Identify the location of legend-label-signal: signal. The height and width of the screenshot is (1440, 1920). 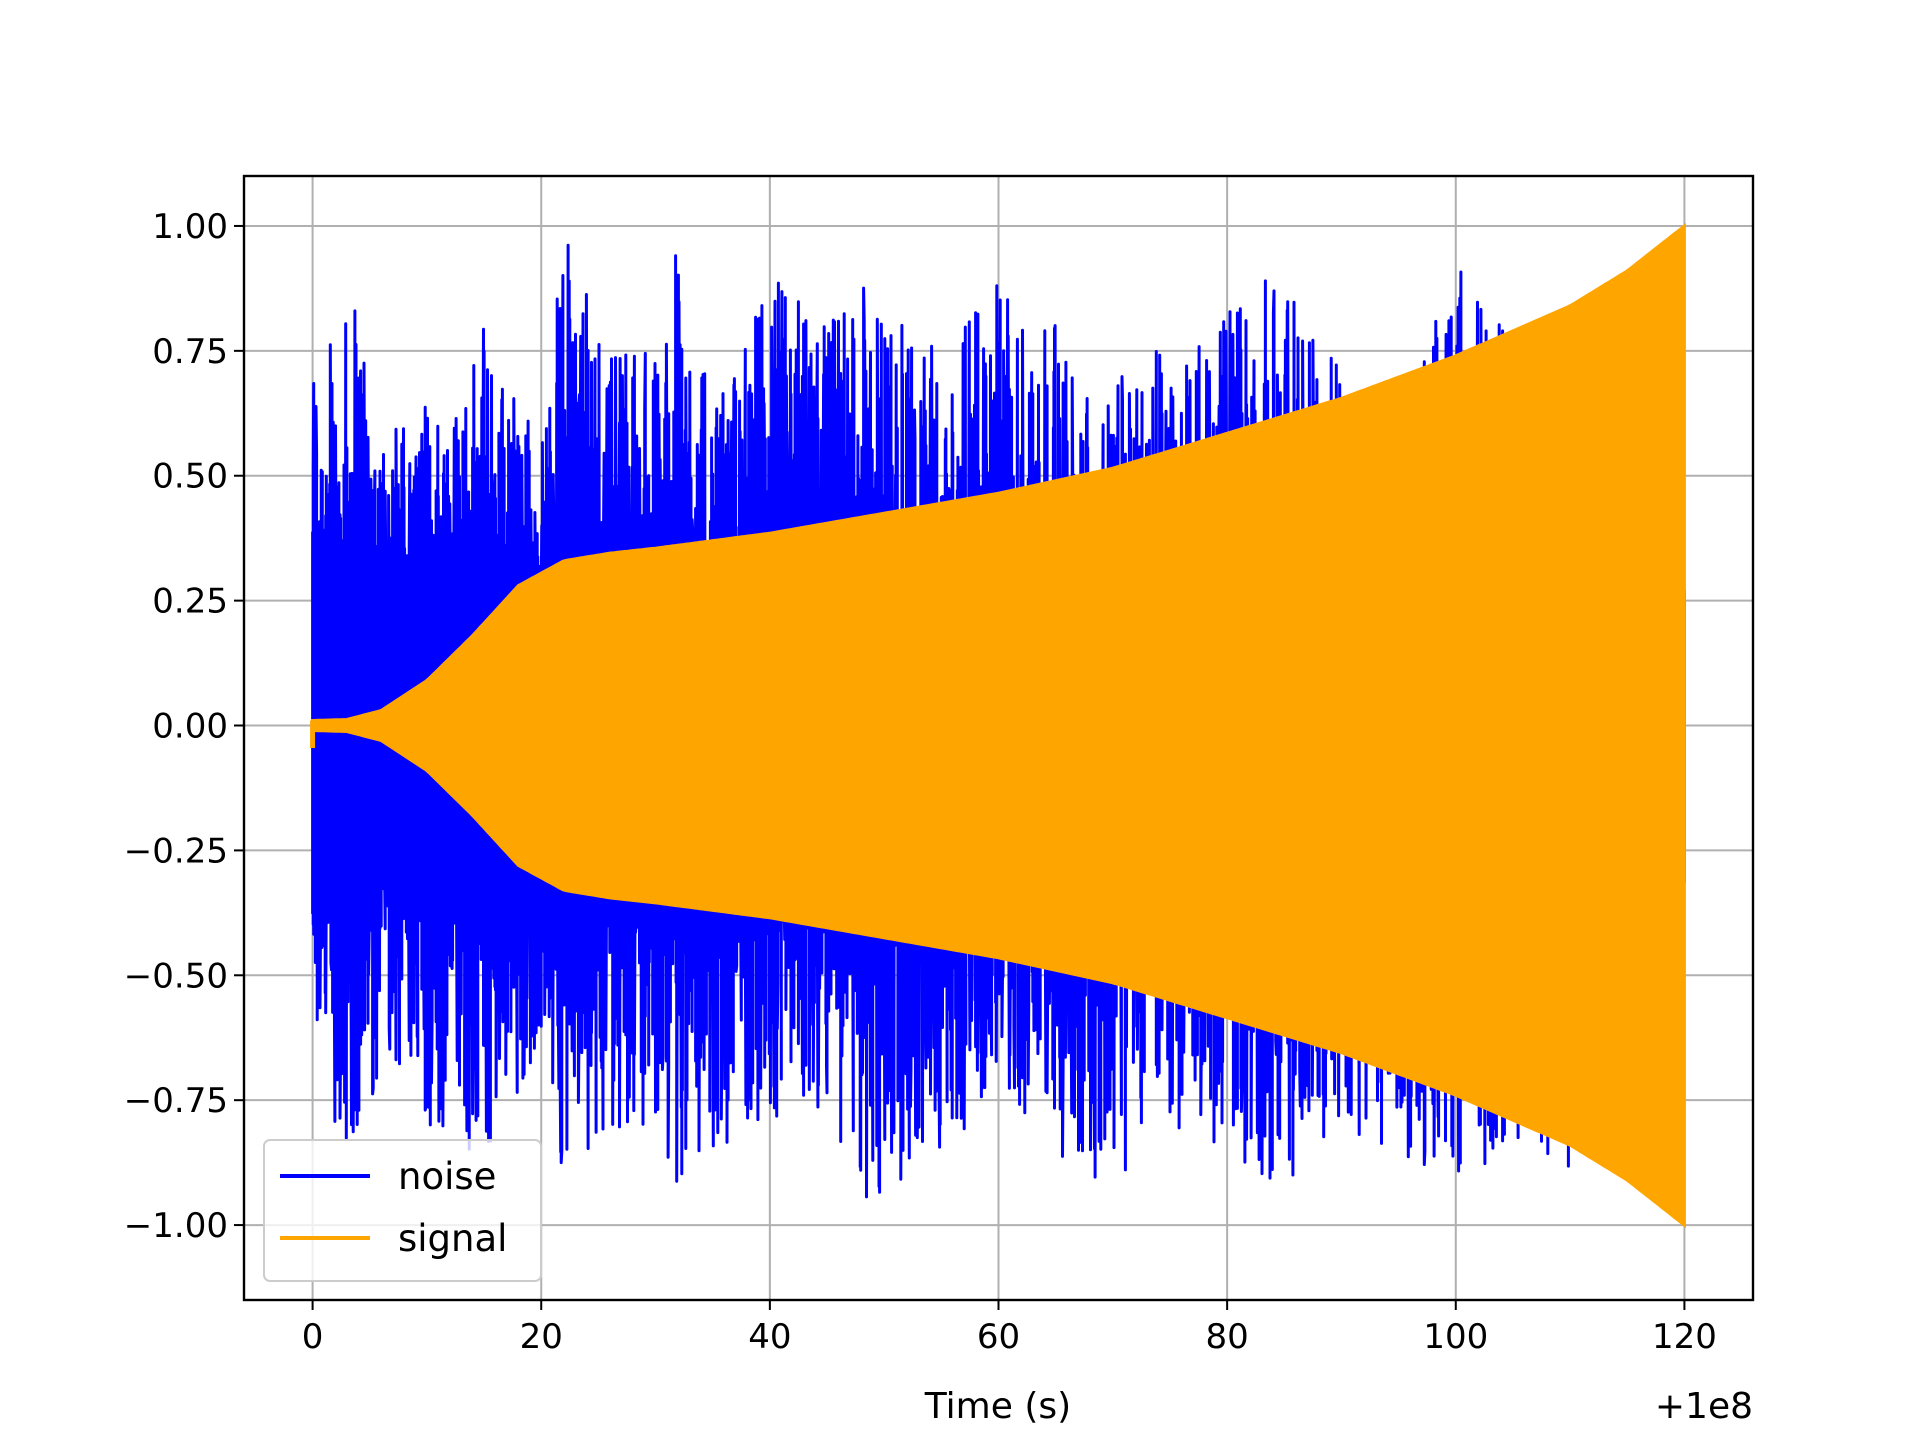
(452, 1238).